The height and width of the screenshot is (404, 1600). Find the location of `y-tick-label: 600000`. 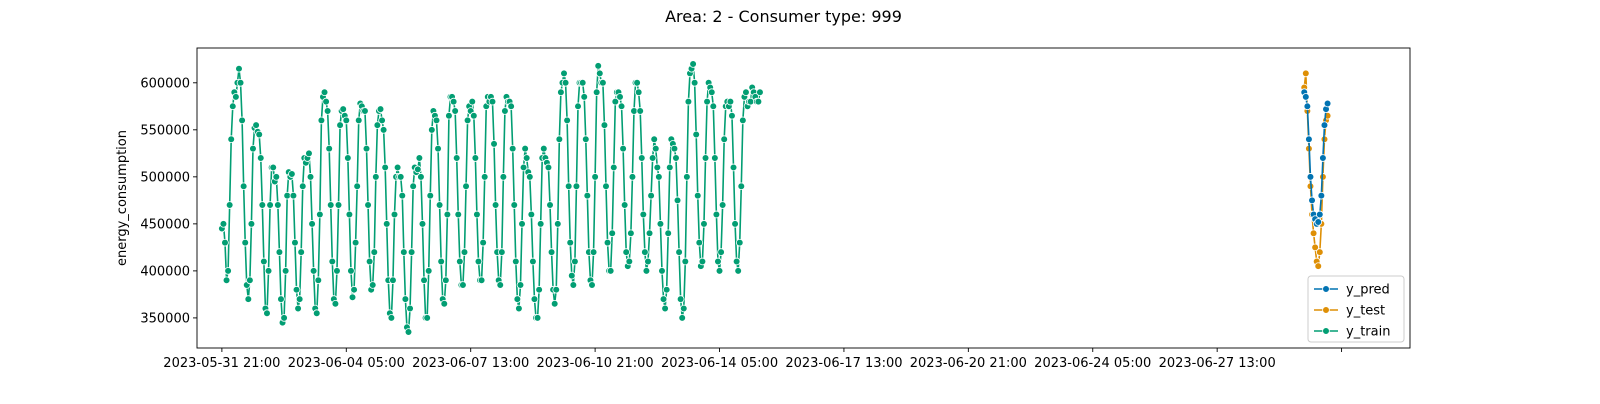

y-tick-label: 600000 is located at coordinates (165, 83).